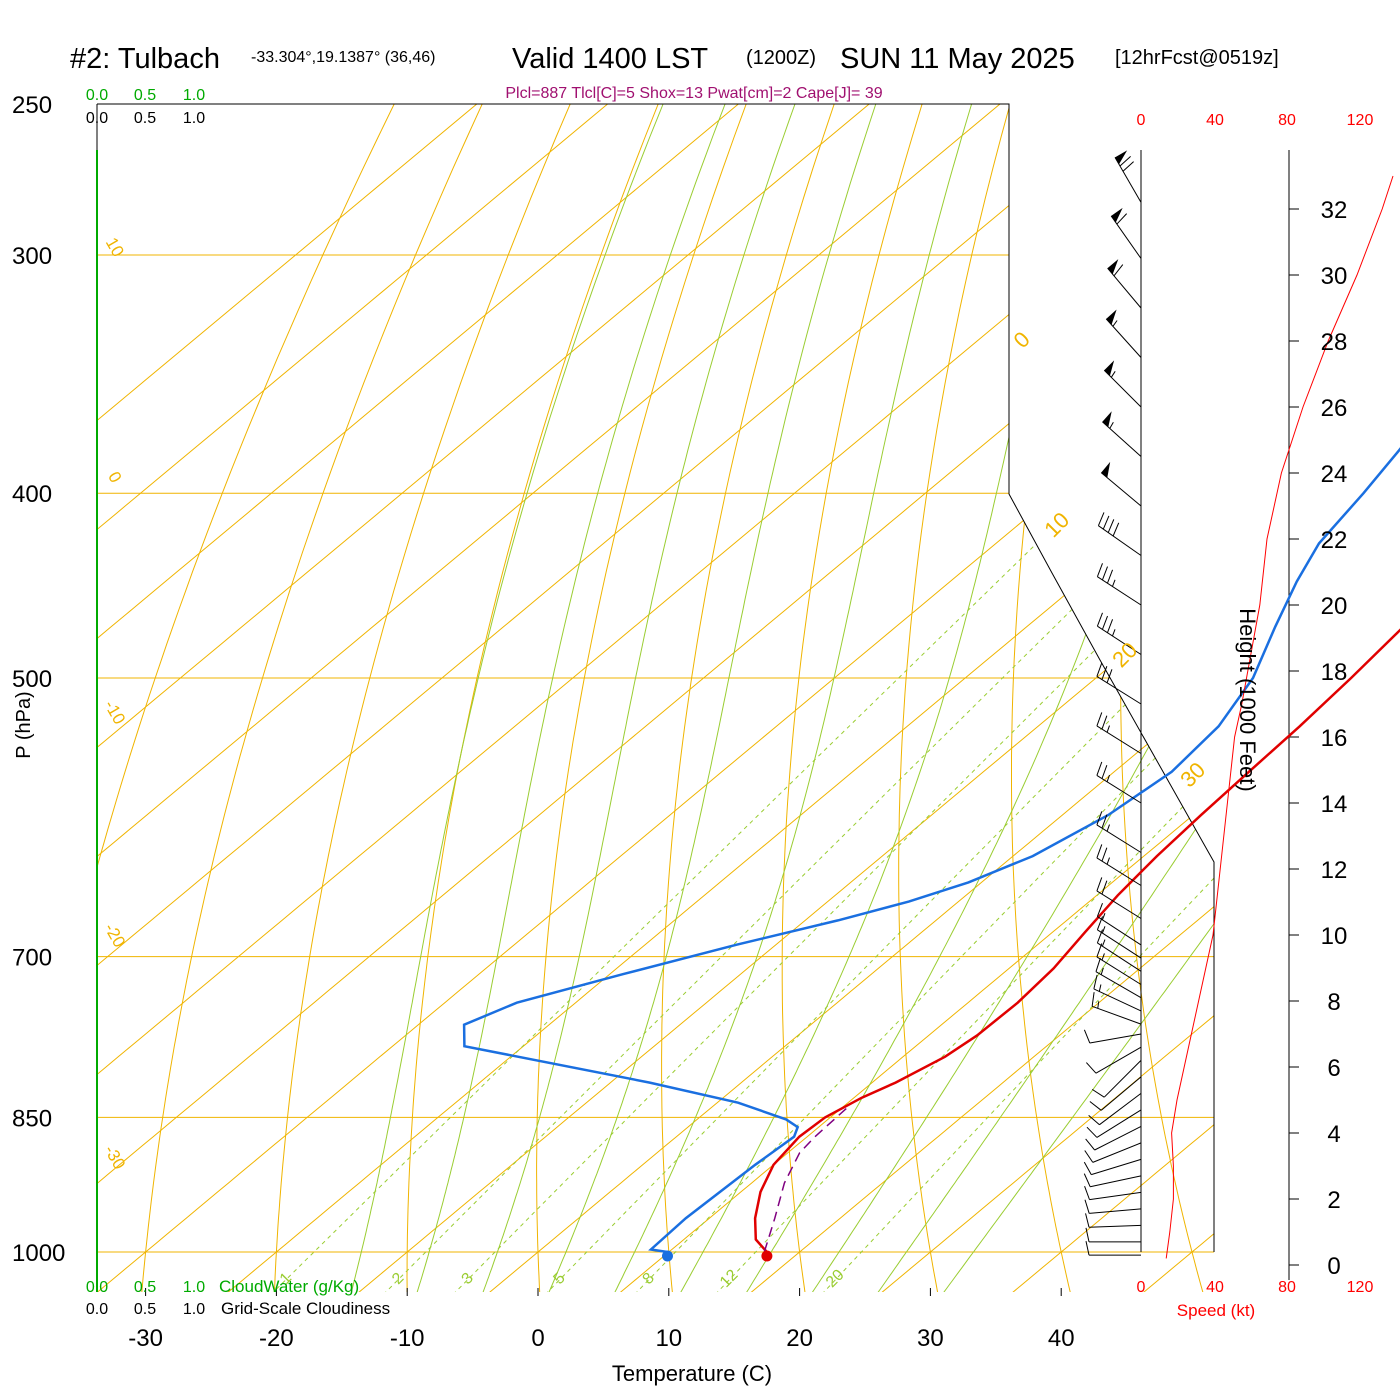  Describe the element at coordinates (1334, 540) in the screenshot. I see `height-tick-label: 22` at that location.